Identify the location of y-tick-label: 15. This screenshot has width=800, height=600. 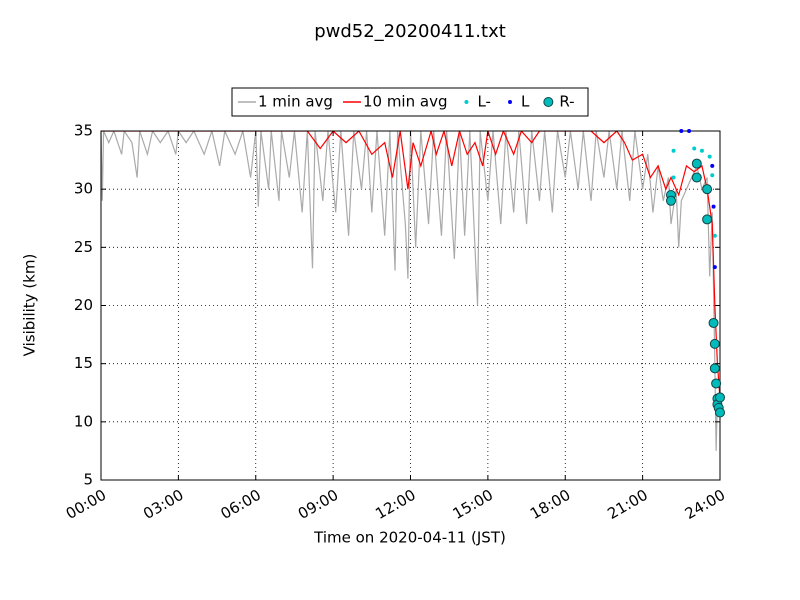
(83, 363).